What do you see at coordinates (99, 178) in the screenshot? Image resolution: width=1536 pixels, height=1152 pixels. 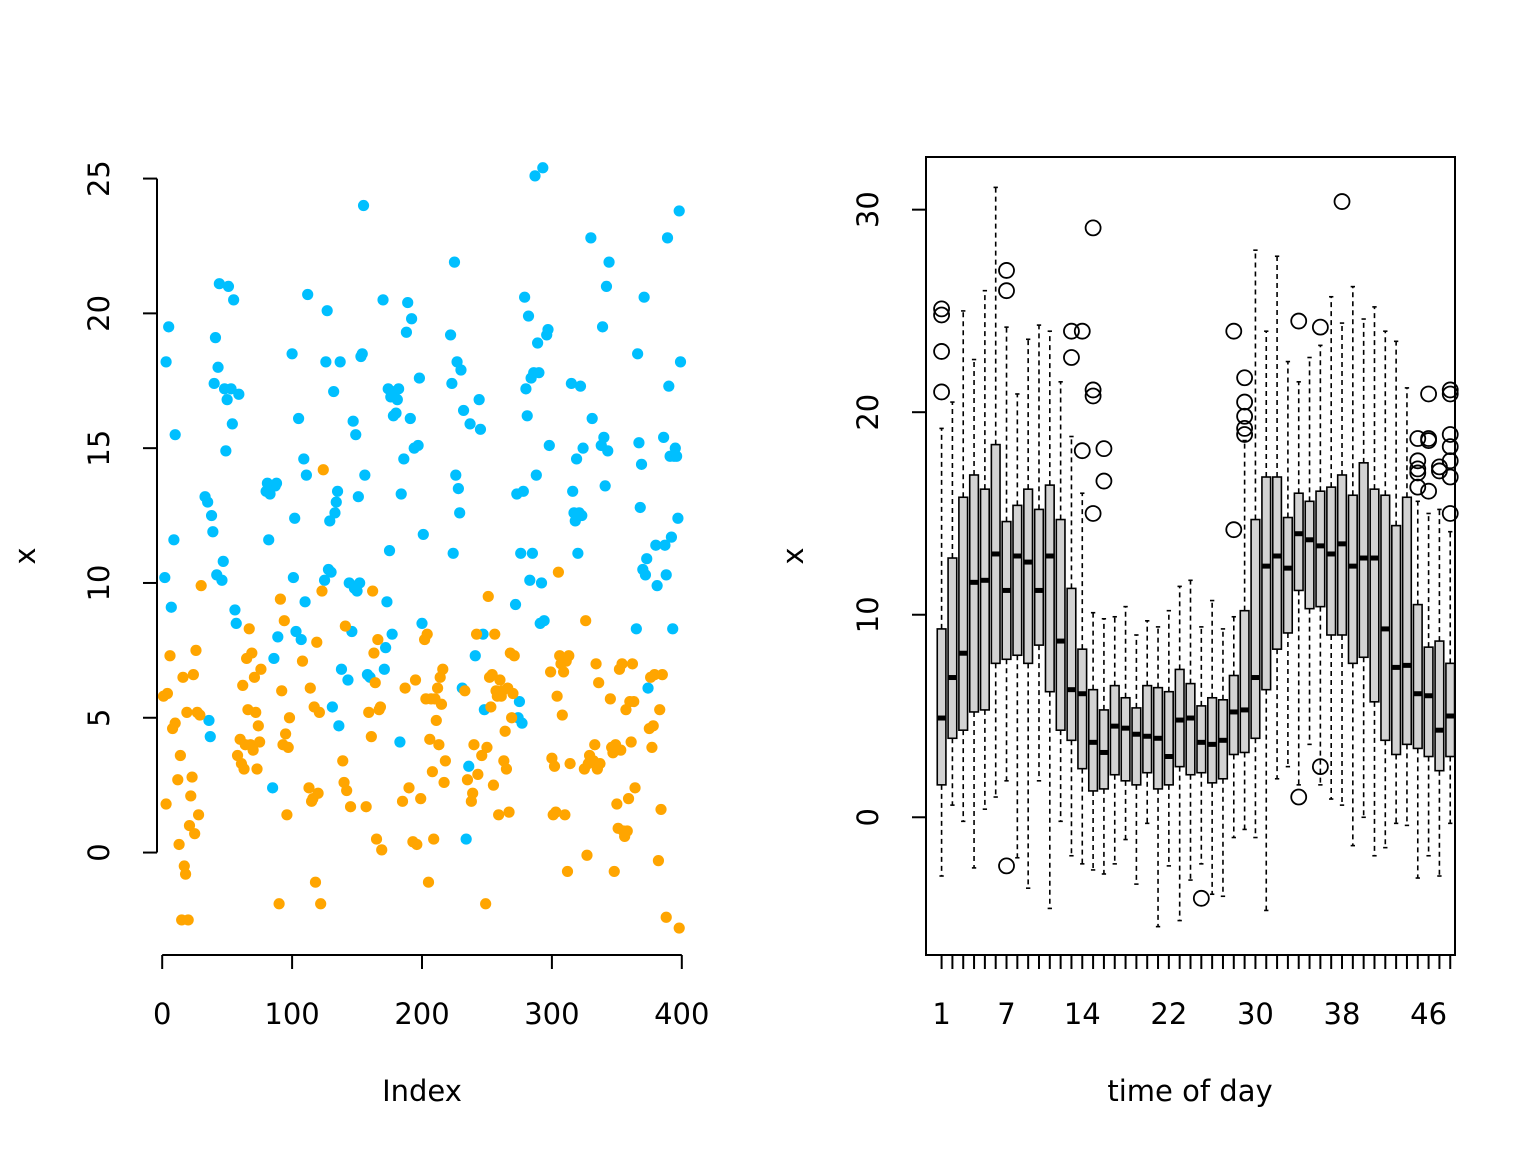 I see `scatter-y-tick-label: 25` at bounding box center [99, 178].